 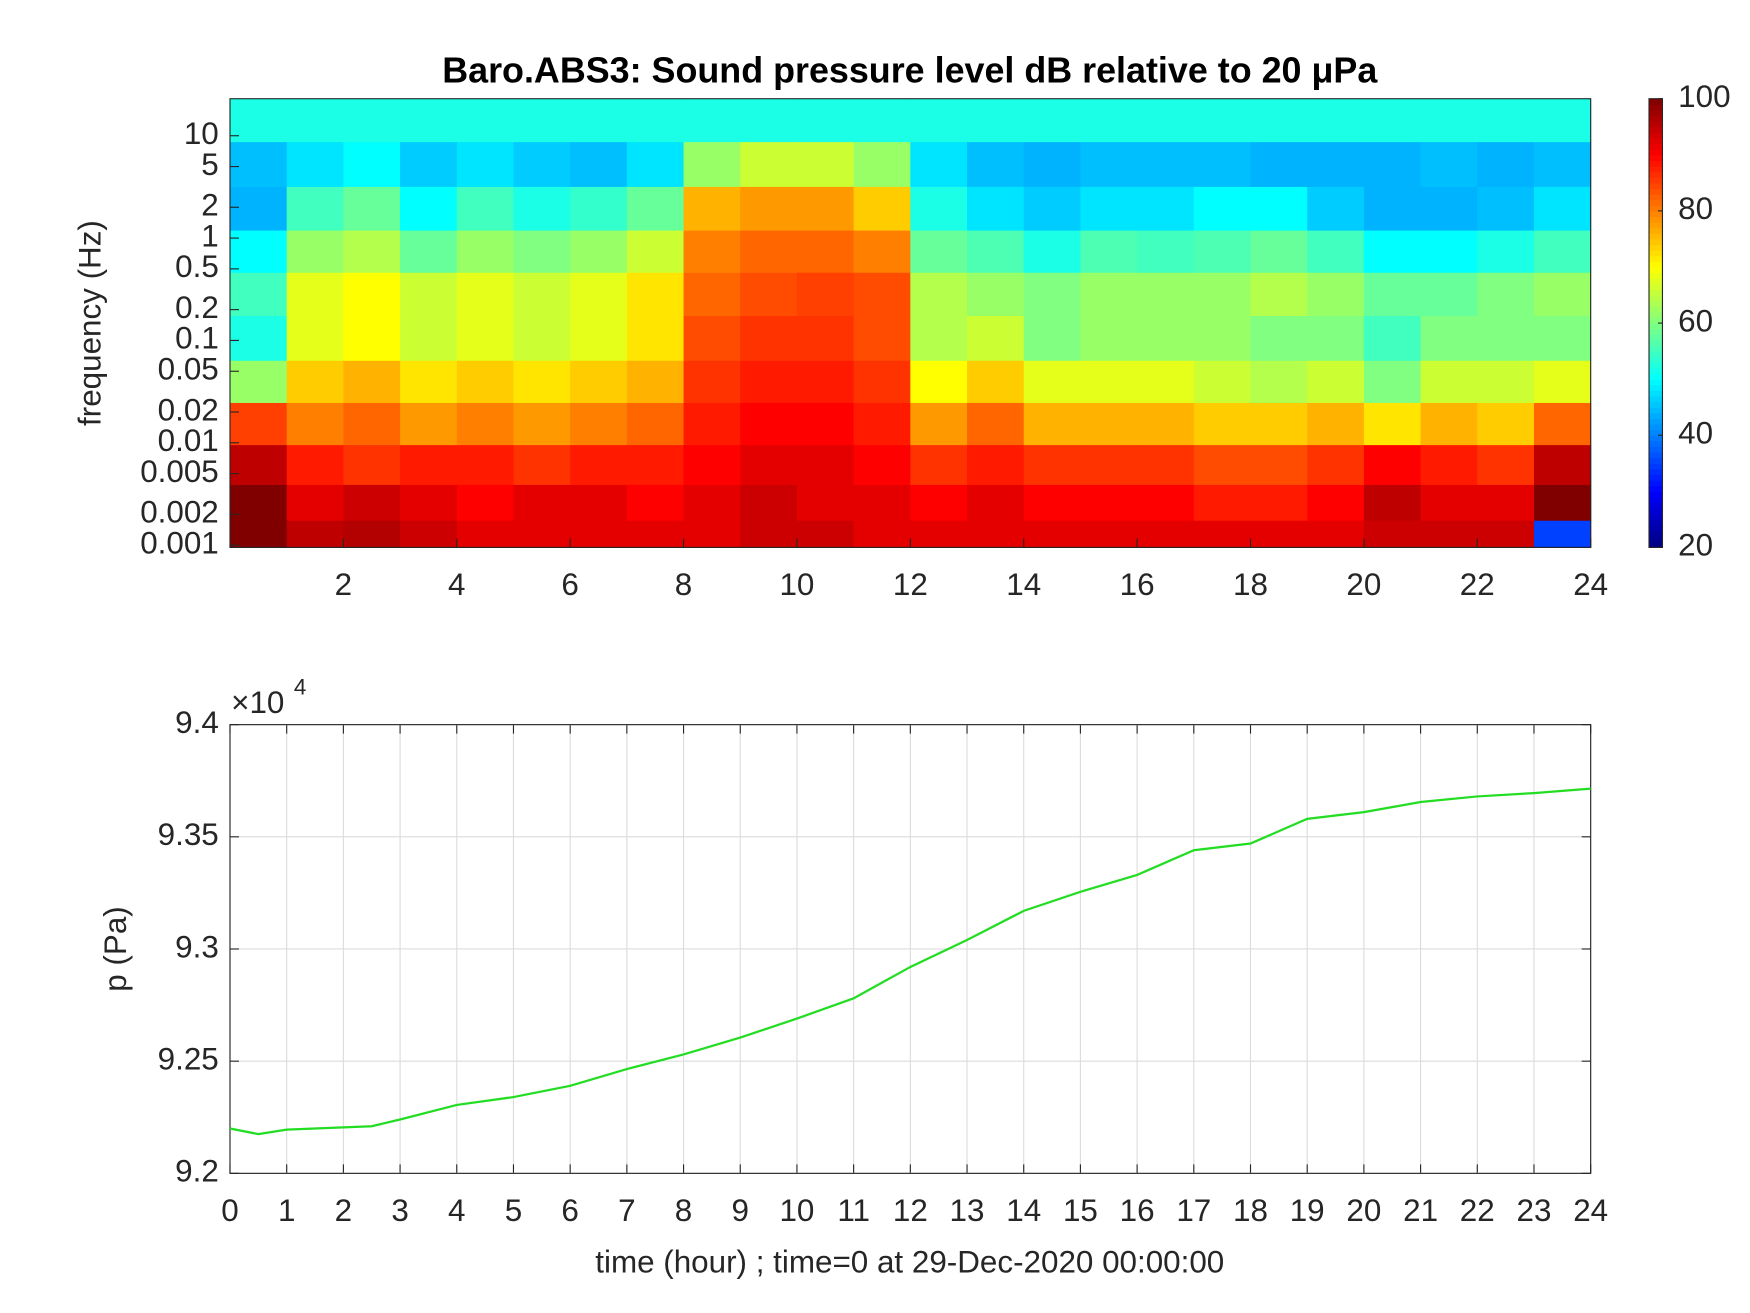 What do you see at coordinates (179, 512) in the screenshot?
I see `y-tick-label: 0.002` at bounding box center [179, 512].